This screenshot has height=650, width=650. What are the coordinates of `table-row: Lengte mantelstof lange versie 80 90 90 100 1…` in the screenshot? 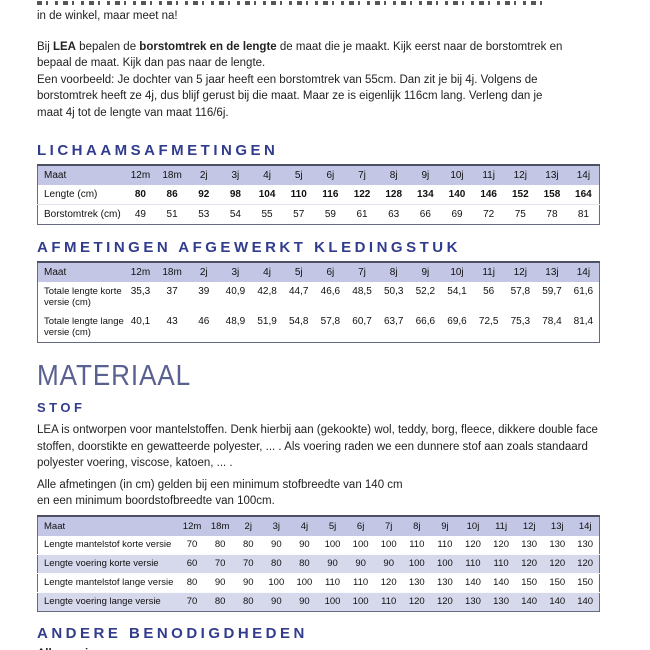 It's located at (318, 582).